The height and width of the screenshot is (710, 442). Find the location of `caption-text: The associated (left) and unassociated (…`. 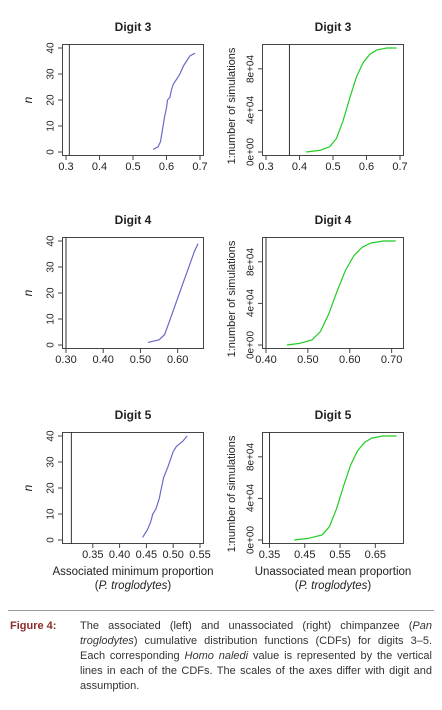

caption-text: The associated (left) and unassociated (… is located at coordinates (256, 656).